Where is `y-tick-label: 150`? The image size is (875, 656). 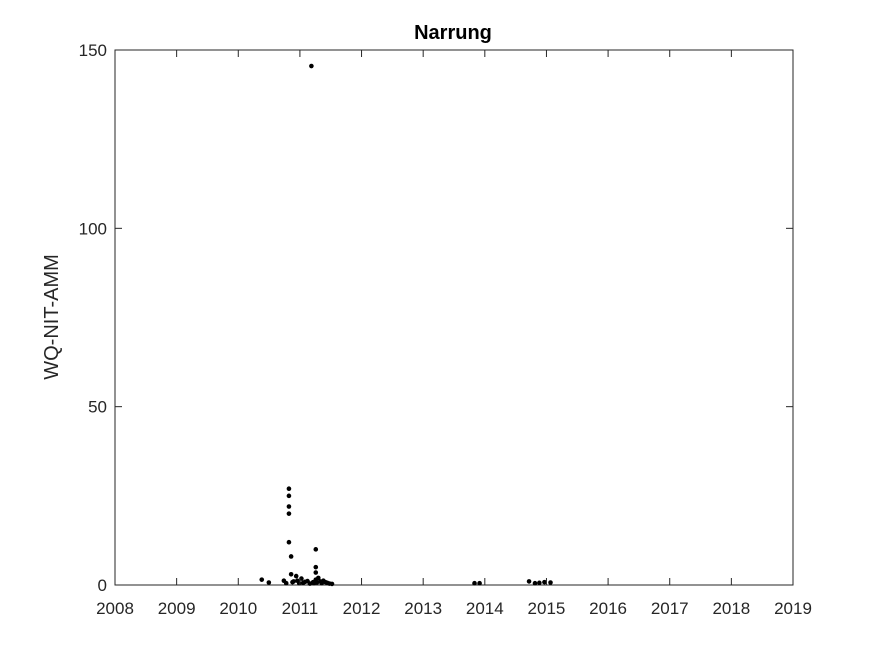
y-tick-label: 150 is located at coordinates (93, 50).